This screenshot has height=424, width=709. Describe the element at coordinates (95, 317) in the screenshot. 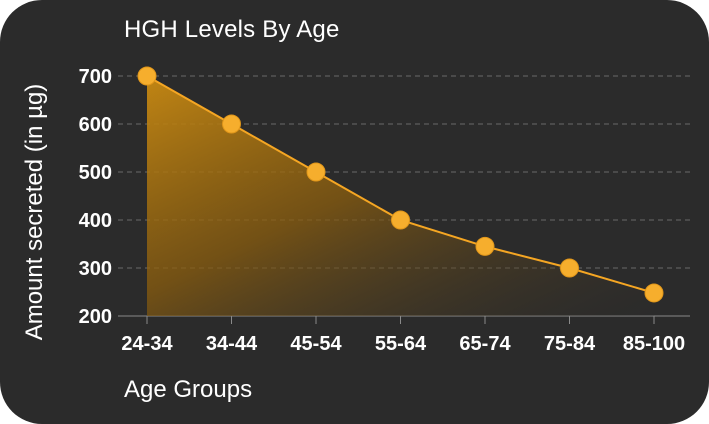

I see `y-tick-label: 200` at that location.